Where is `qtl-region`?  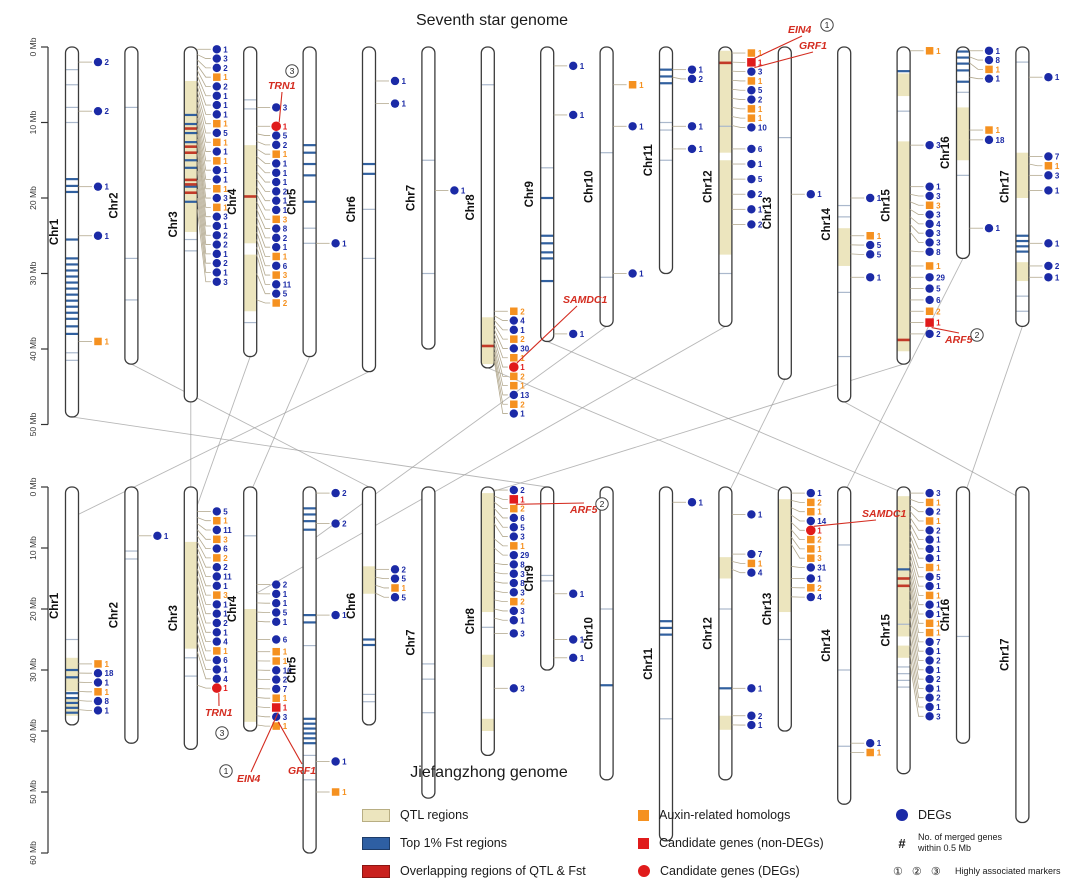
qtl-region is located at coordinates (1022, 175).